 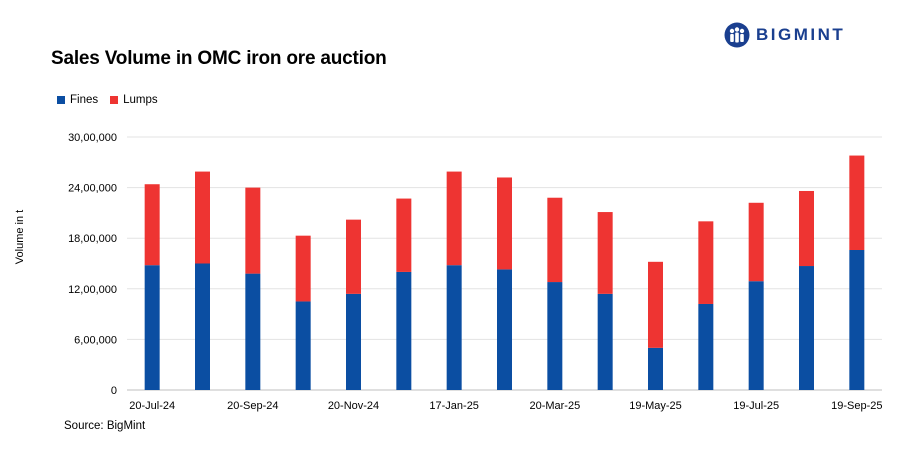 What do you see at coordinates (140, 100) in the screenshot?
I see `legend-label-lumps: Lumps` at bounding box center [140, 100].